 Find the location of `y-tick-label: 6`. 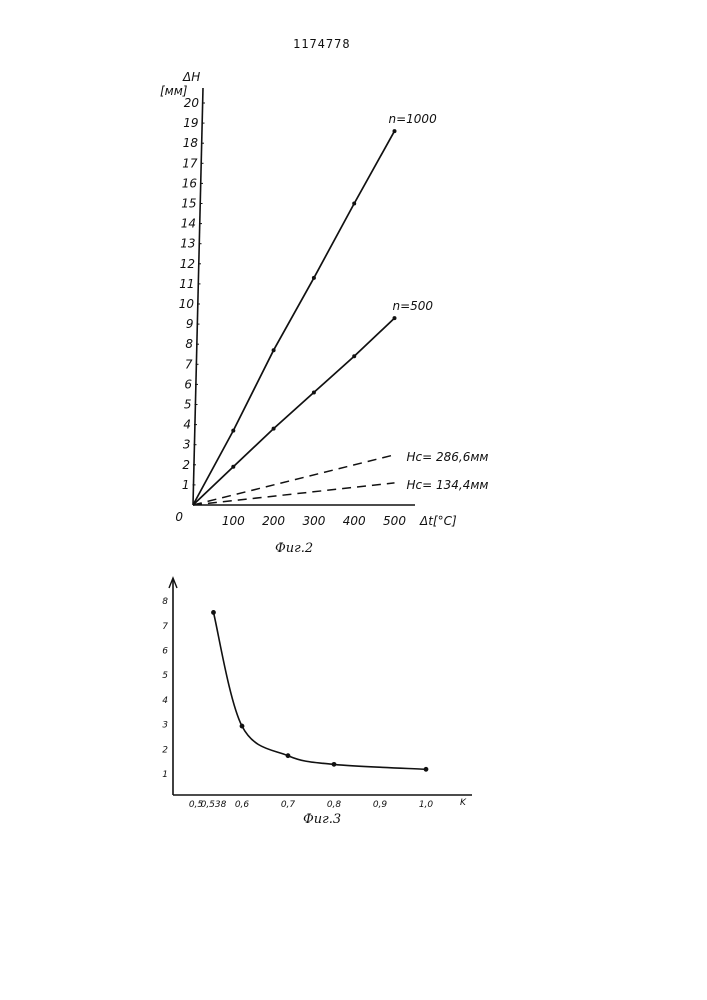

y-tick-label: 6 is located at coordinates (165, 652).